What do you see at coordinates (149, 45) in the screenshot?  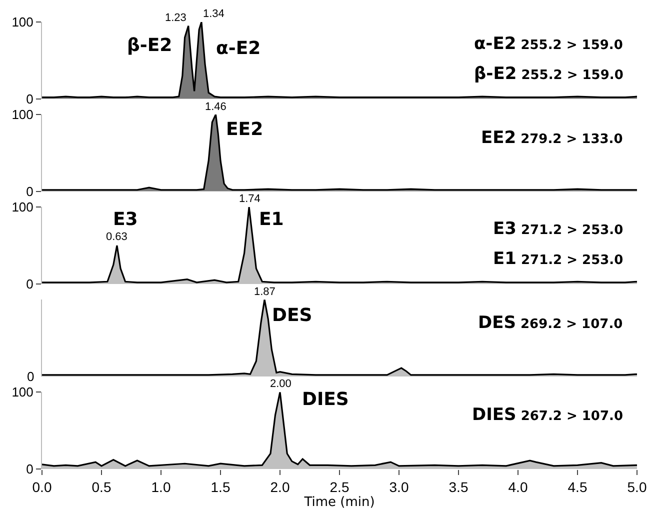 I see `annotation: β-E2` at bounding box center [149, 45].